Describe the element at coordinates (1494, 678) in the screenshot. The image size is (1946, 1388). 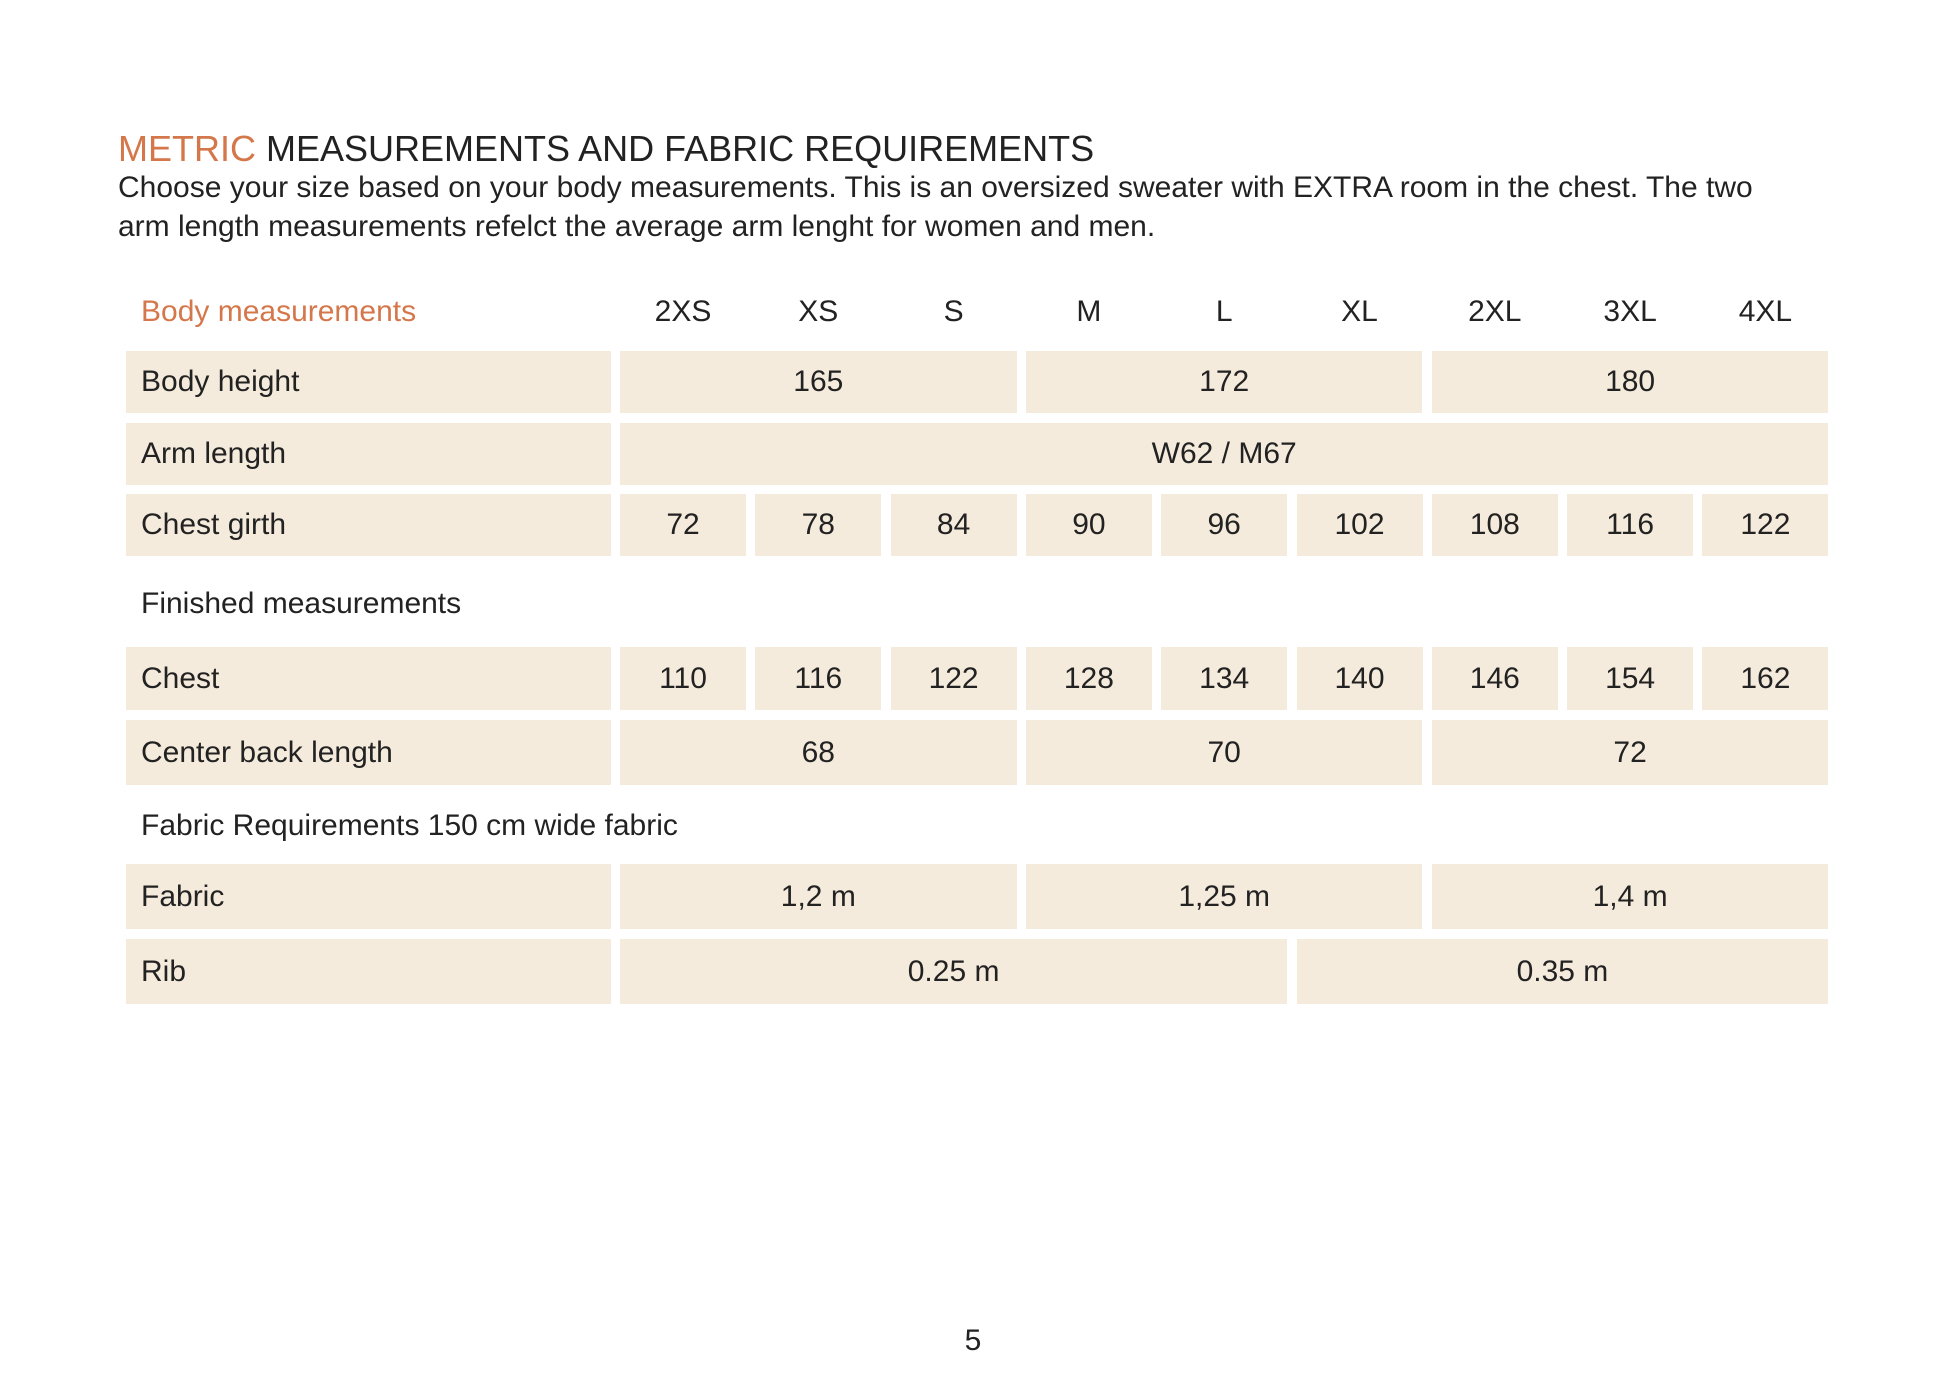
I see `value-cell: 146` at that location.